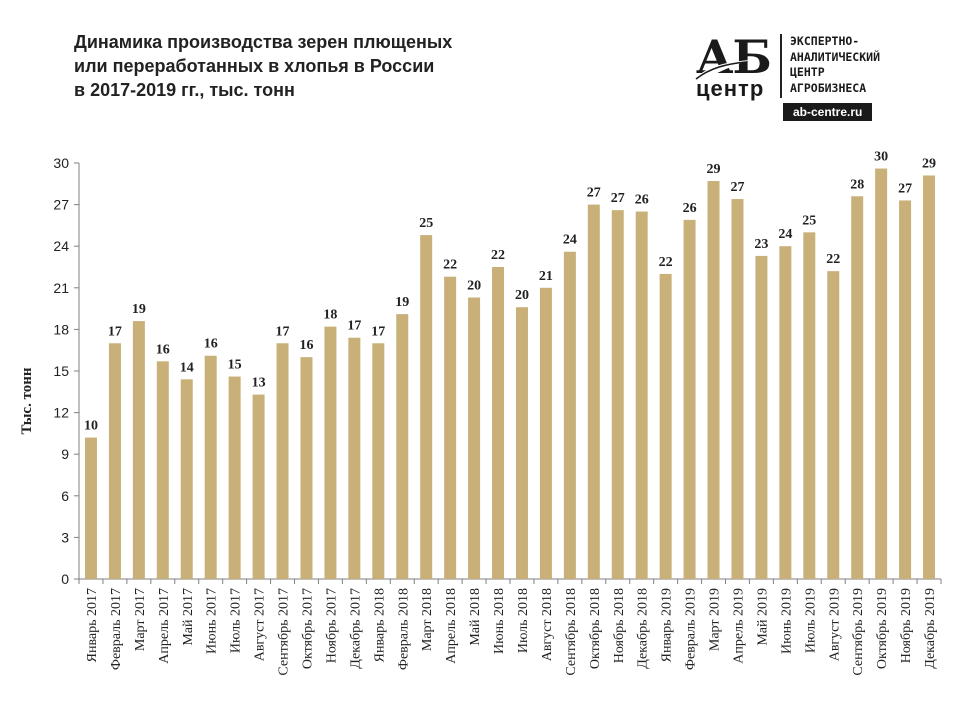  Describe the element at coordinates (475, 617) in the screenshot. I see `category-label: Май 2018` at that location.